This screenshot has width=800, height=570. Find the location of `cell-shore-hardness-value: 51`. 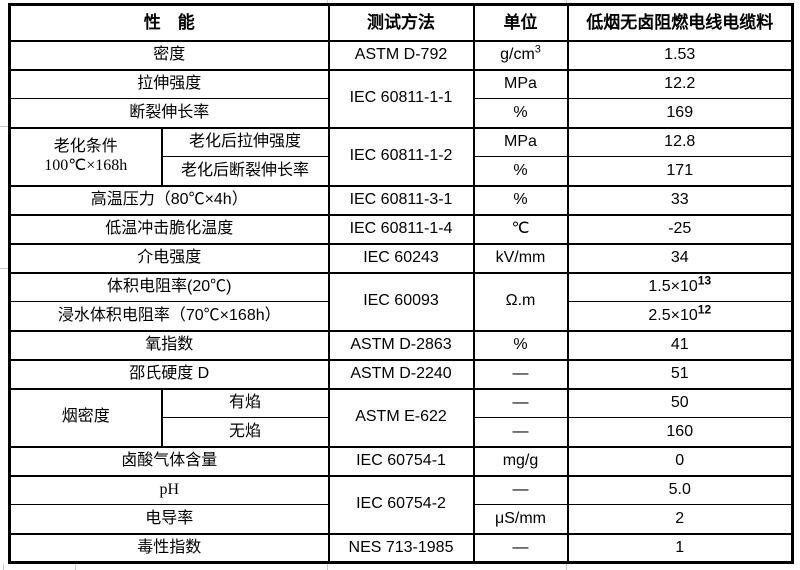

cell-shore-hardness-value: 51 is located at coordinates (680, 374).